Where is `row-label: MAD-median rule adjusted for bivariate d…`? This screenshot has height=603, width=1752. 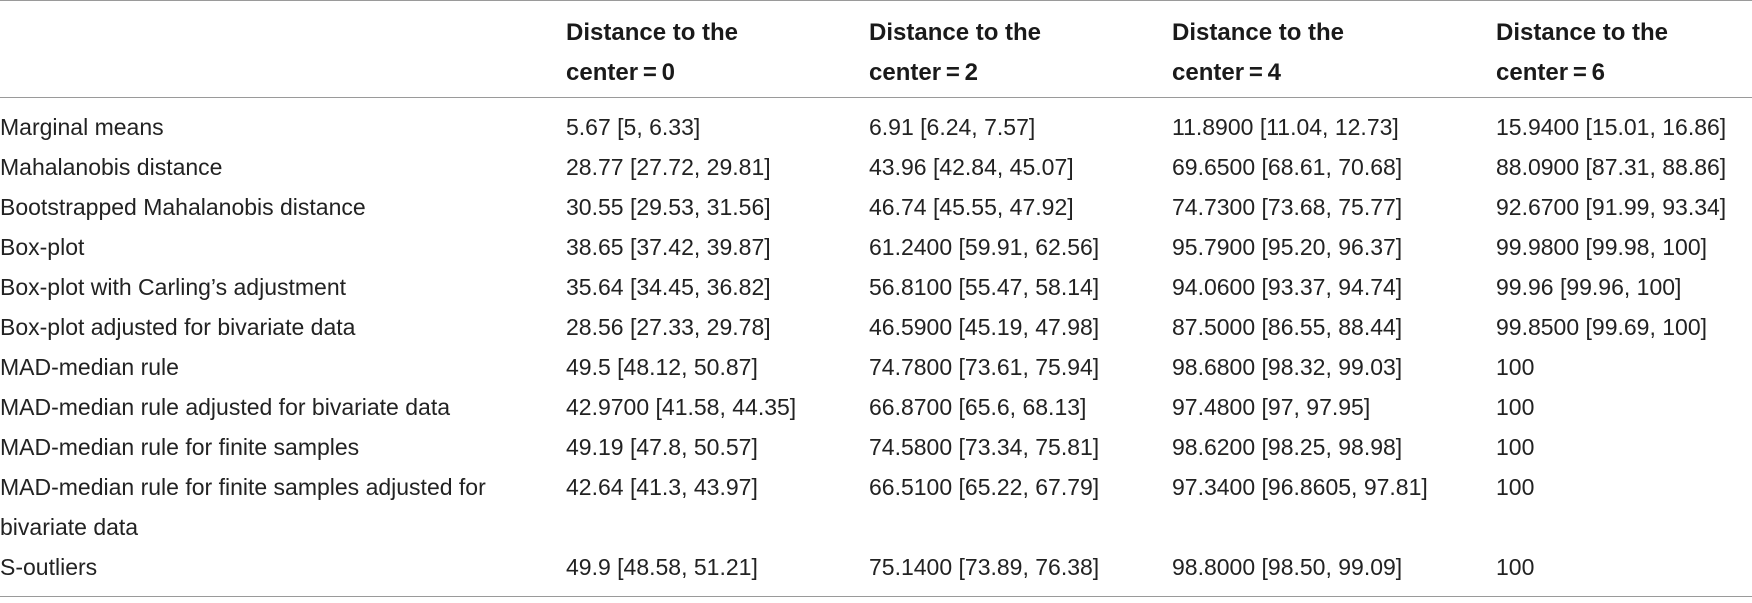
row-label: MAD-median rule adjusted for bivariate d… is located at coordinates (225, 407).